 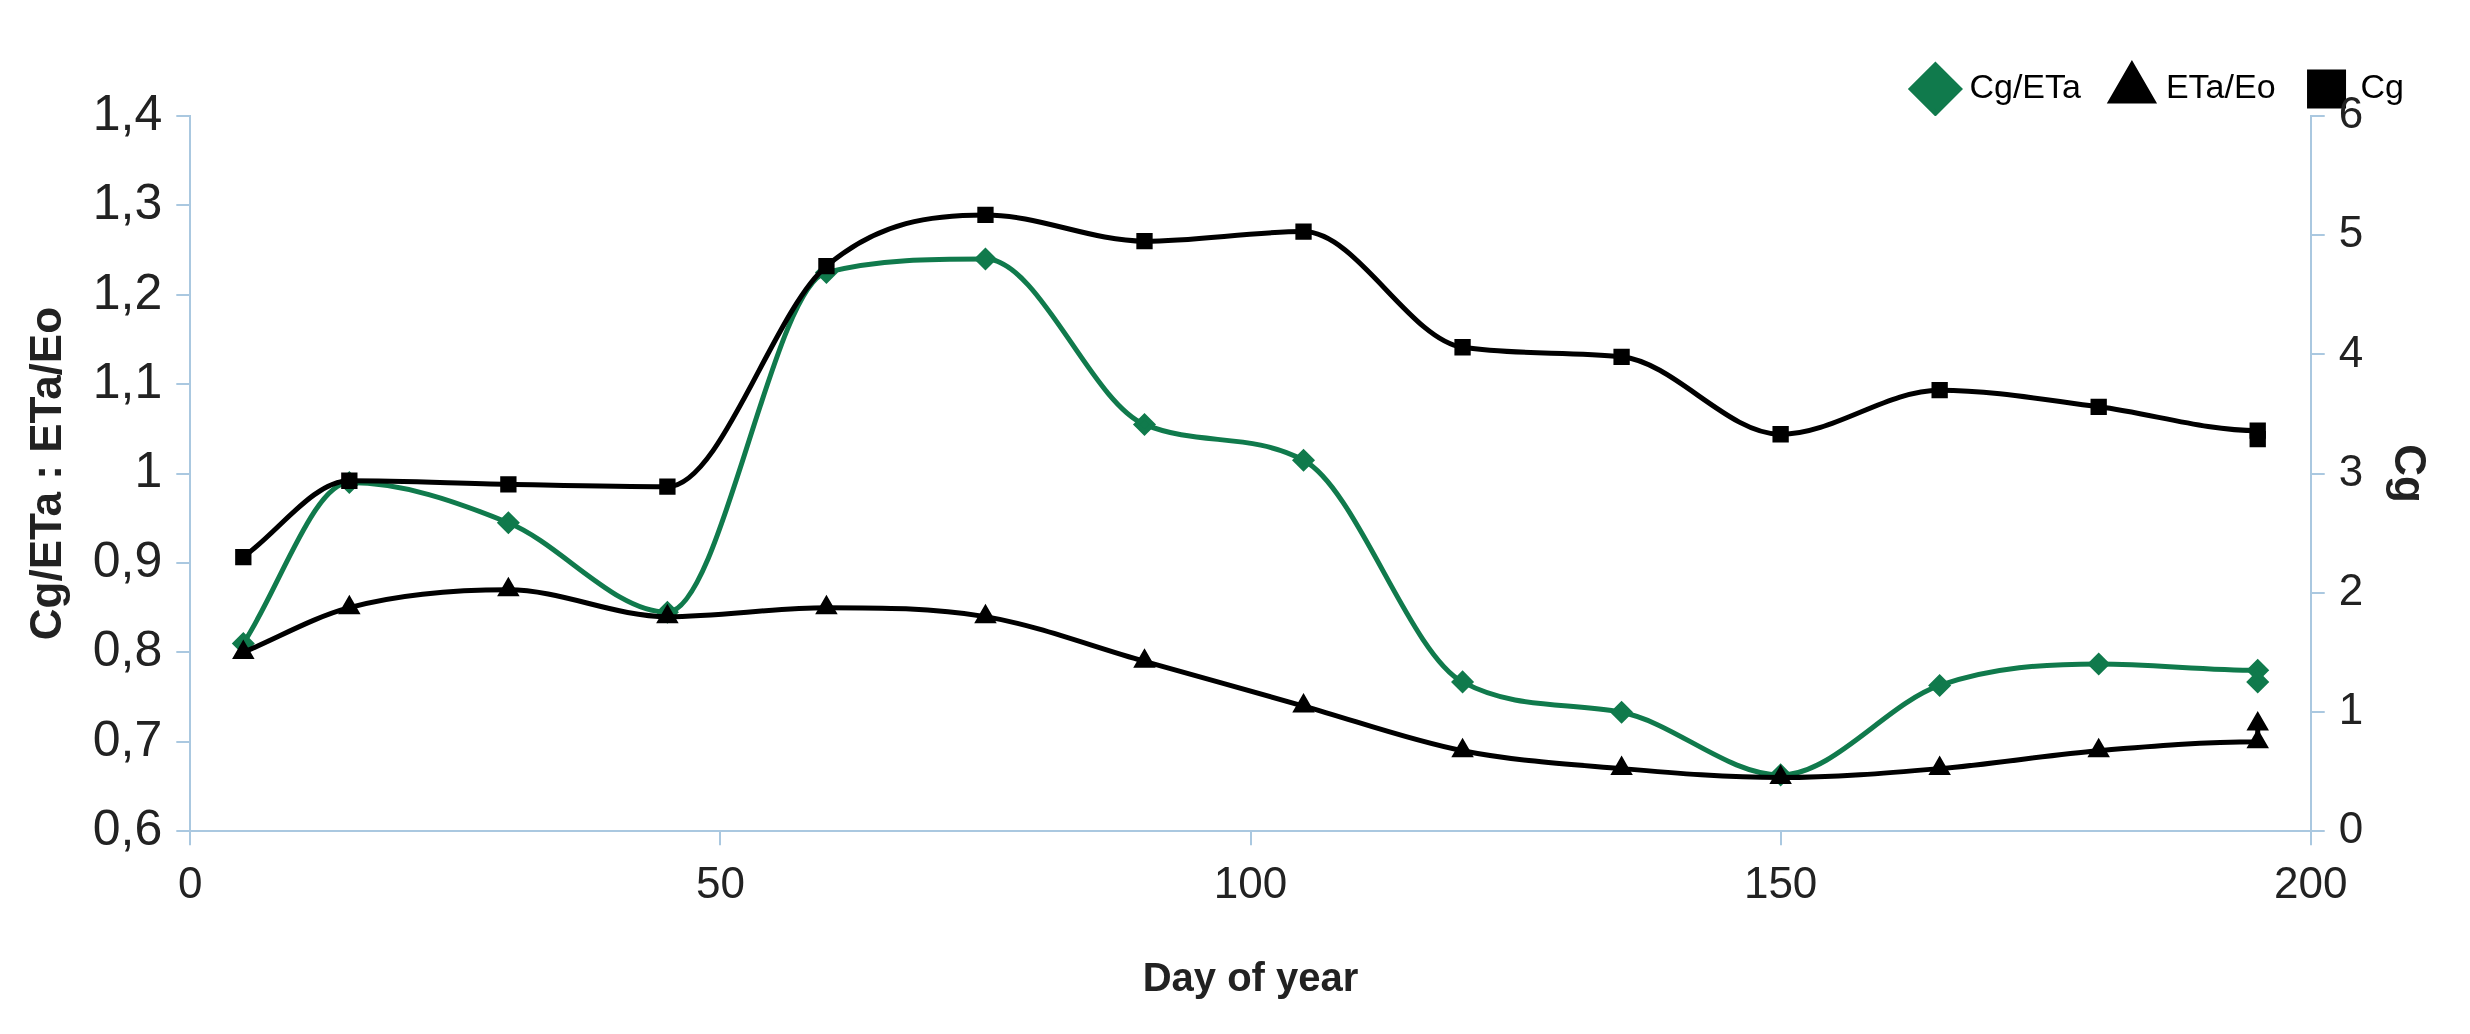 I want to click on x-tick-label: 200, so click(x=2311, y=882).